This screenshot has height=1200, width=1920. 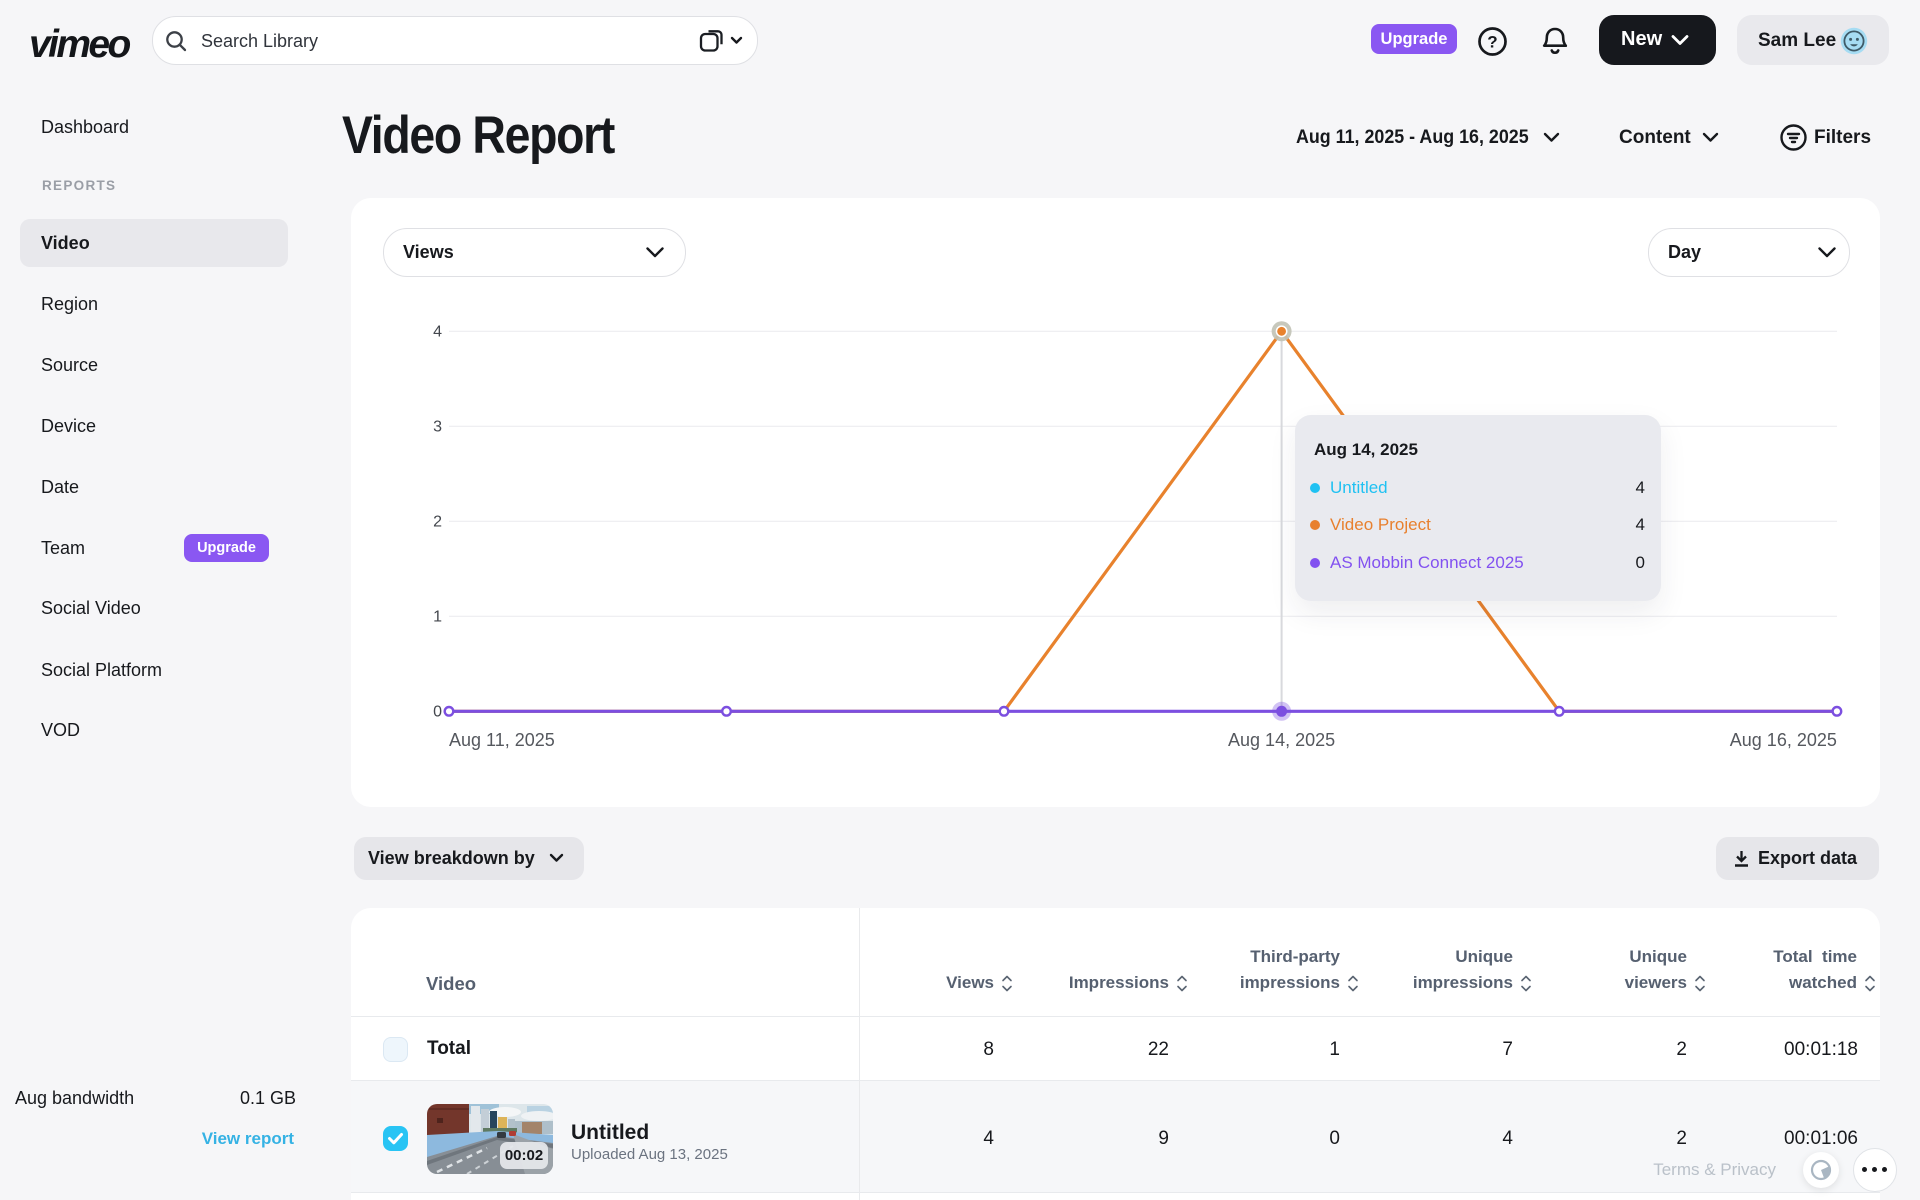 I want to click on svg-text: 1, so click(x=437, y=617).